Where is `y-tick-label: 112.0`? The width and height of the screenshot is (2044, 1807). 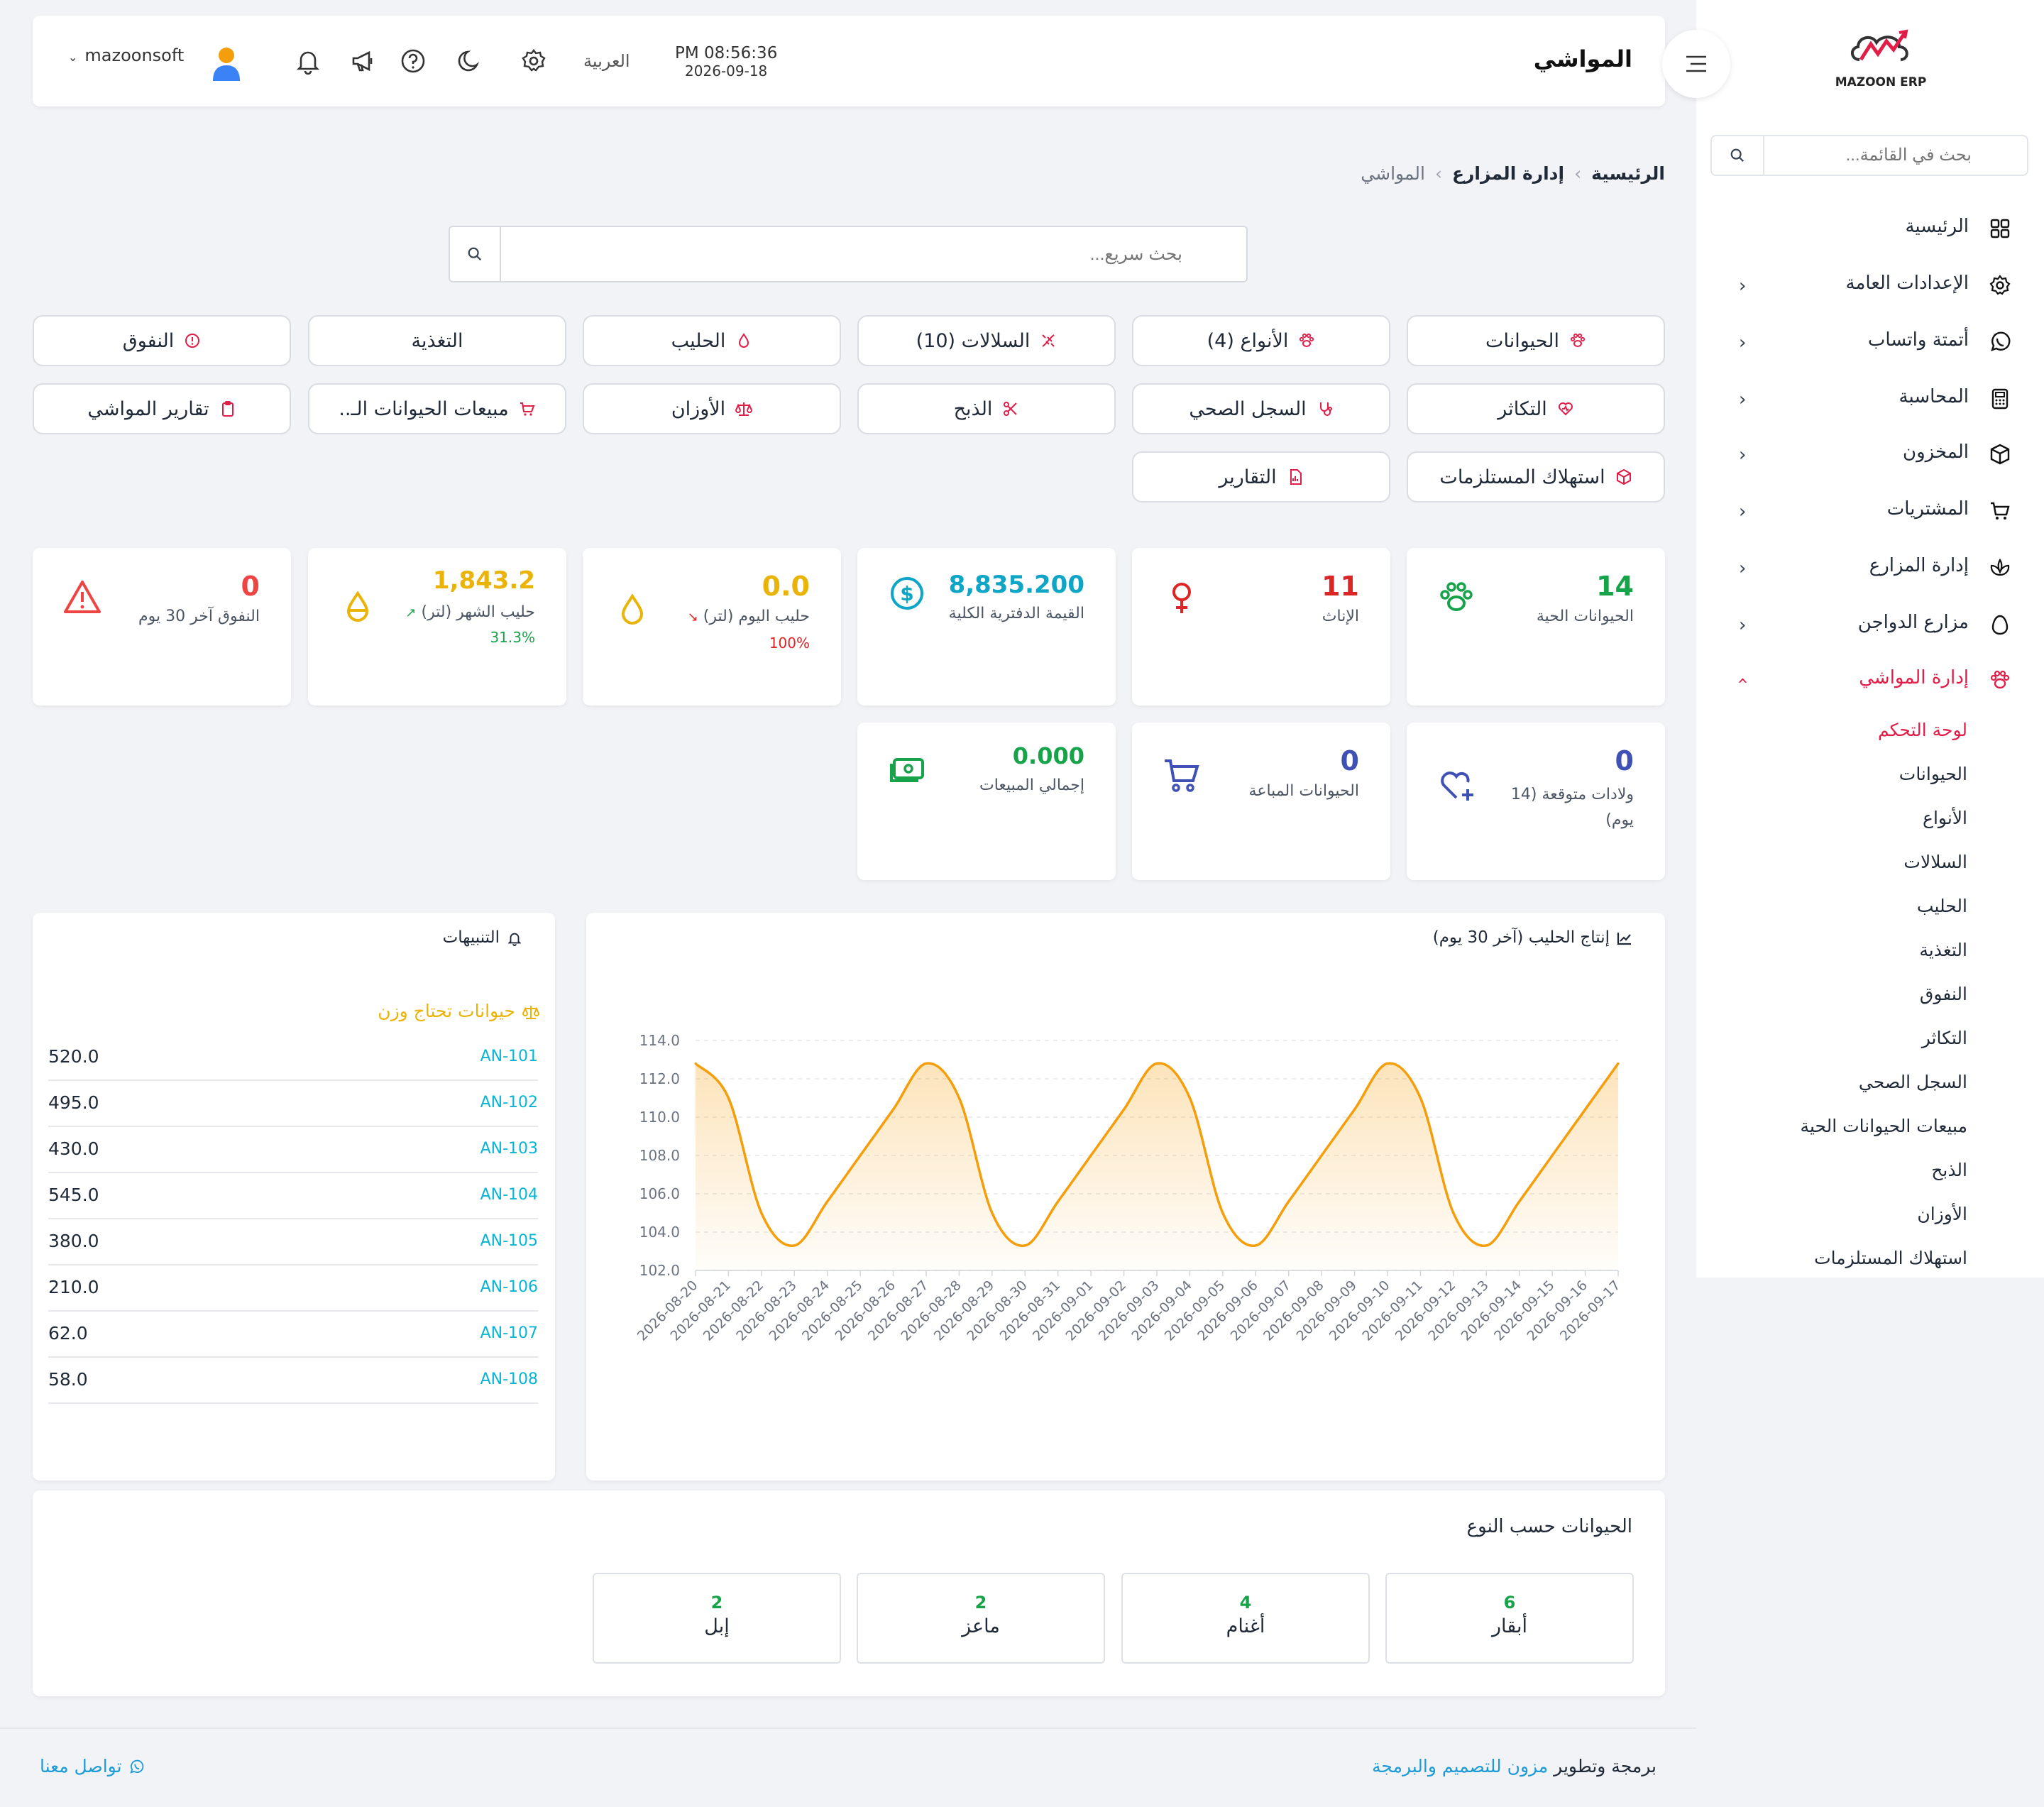 y-tick-label: 112.0 is located at coordinates (659, 1078).